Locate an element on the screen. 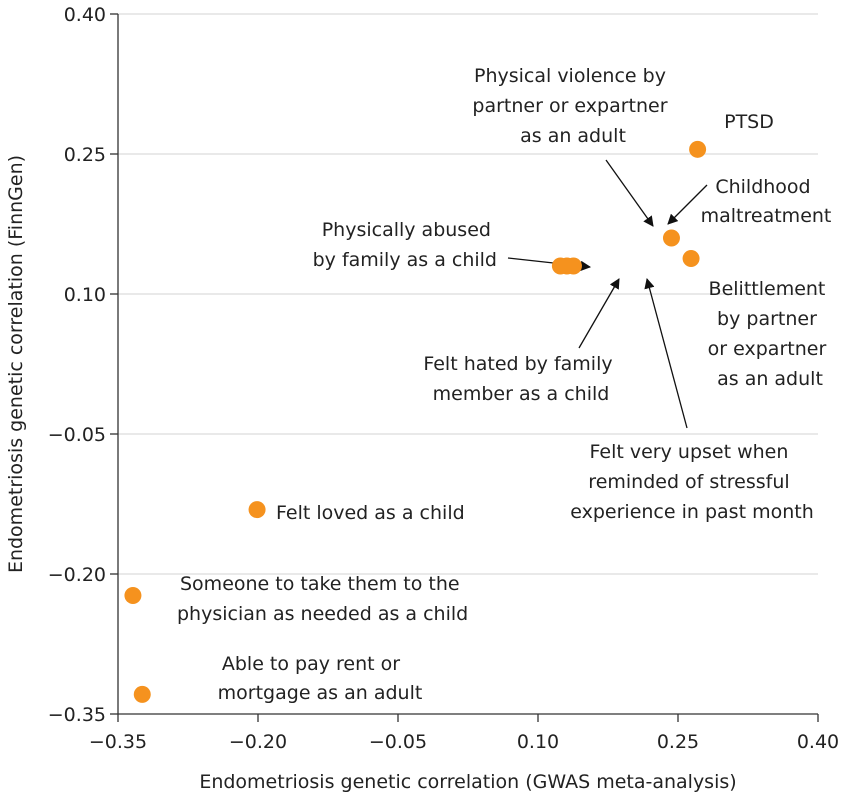  annotation-line: member as a child is located at coordinates (521, 394).